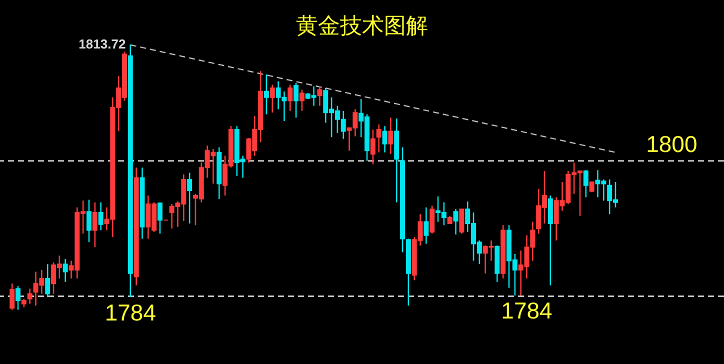 Image resolution: width=724 pixels, height=364 pixels. What do you see at coordinates (102, 44) in the screenshot?
I see `annotation: 1813.72` at bounding box center [102, 44].